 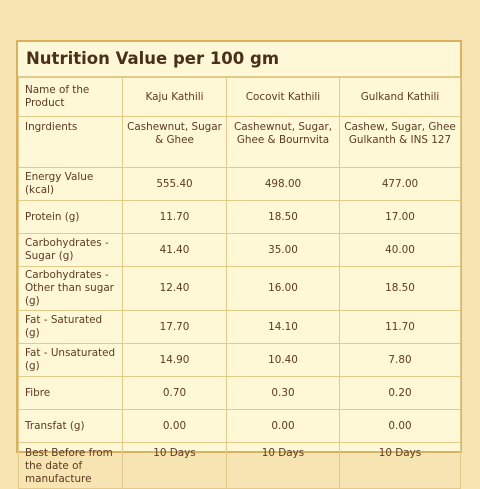 I want to click on row-value: 14.90, so click(x=174, y=360).